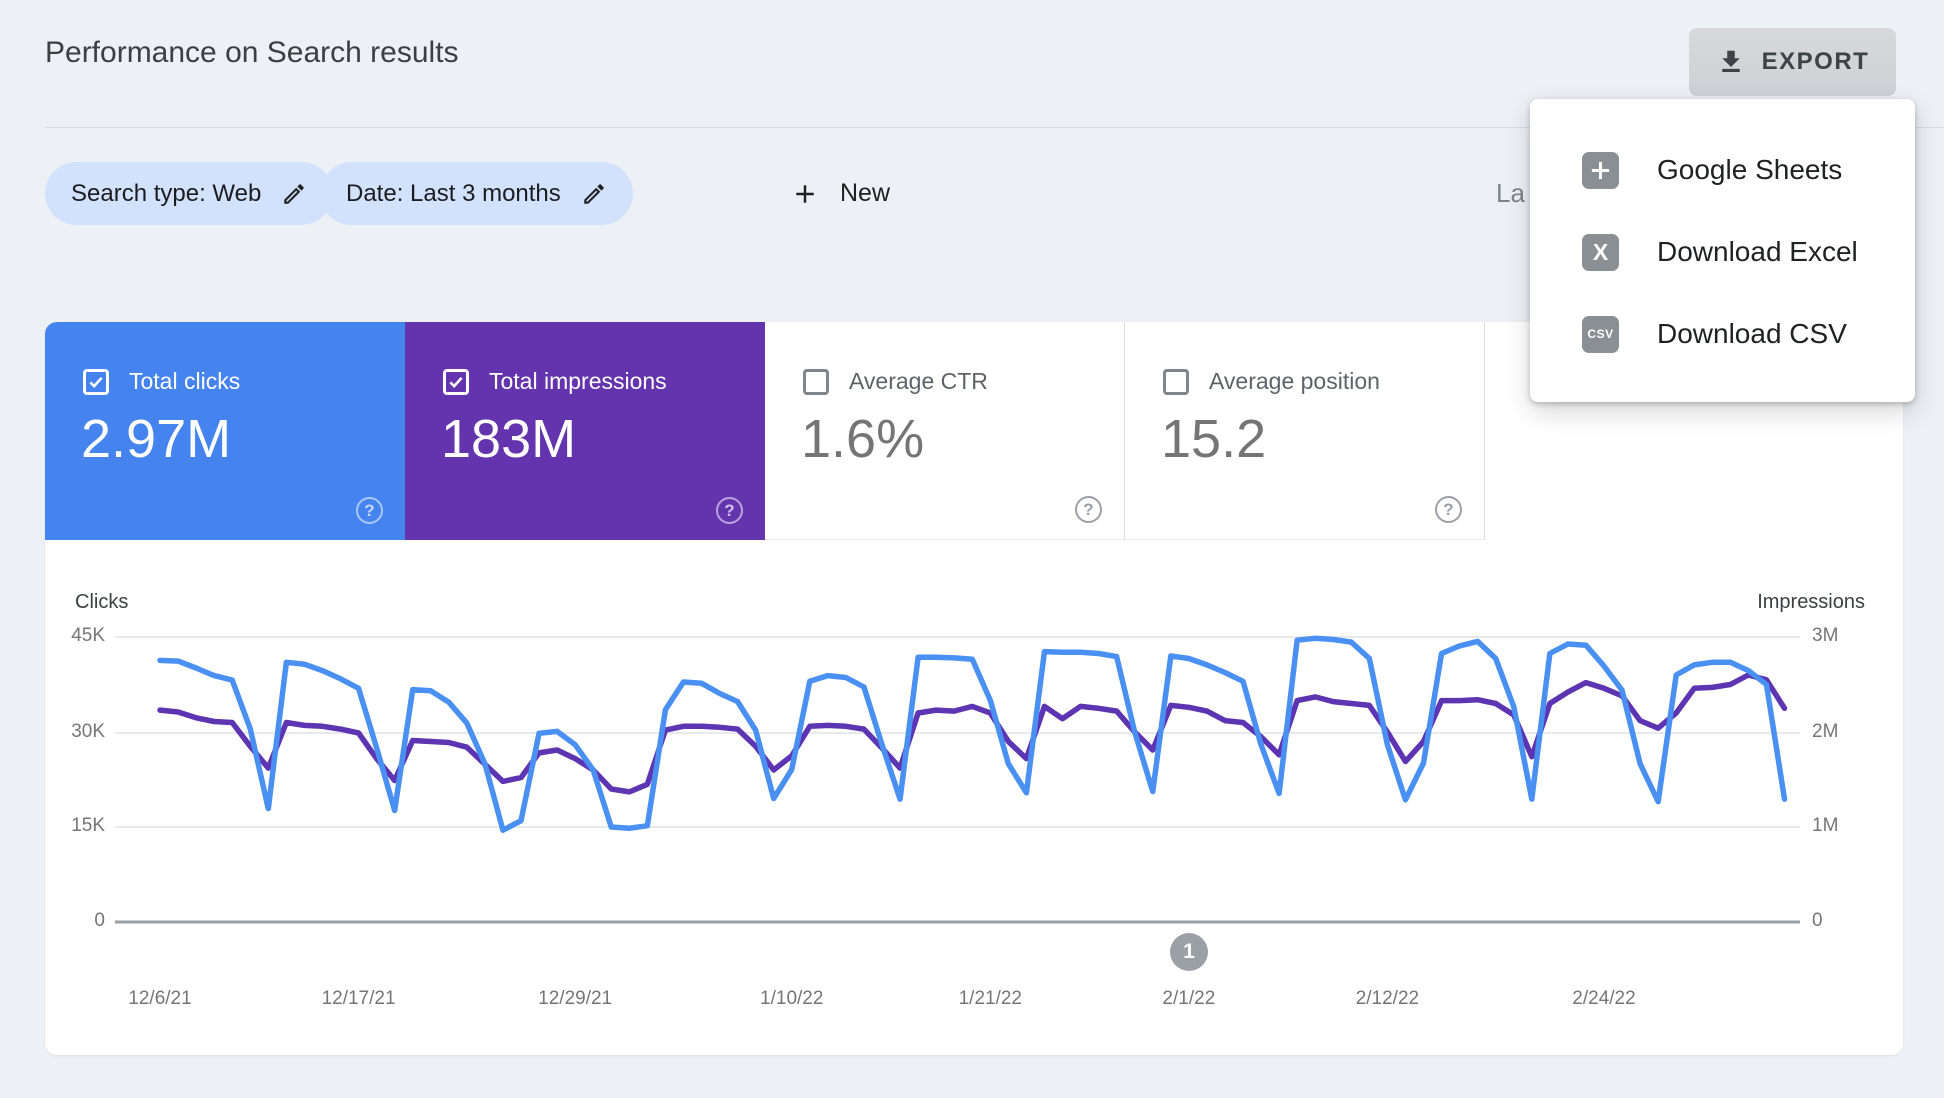  I want to click on left-tick-label: 45K, so click(88, 635).